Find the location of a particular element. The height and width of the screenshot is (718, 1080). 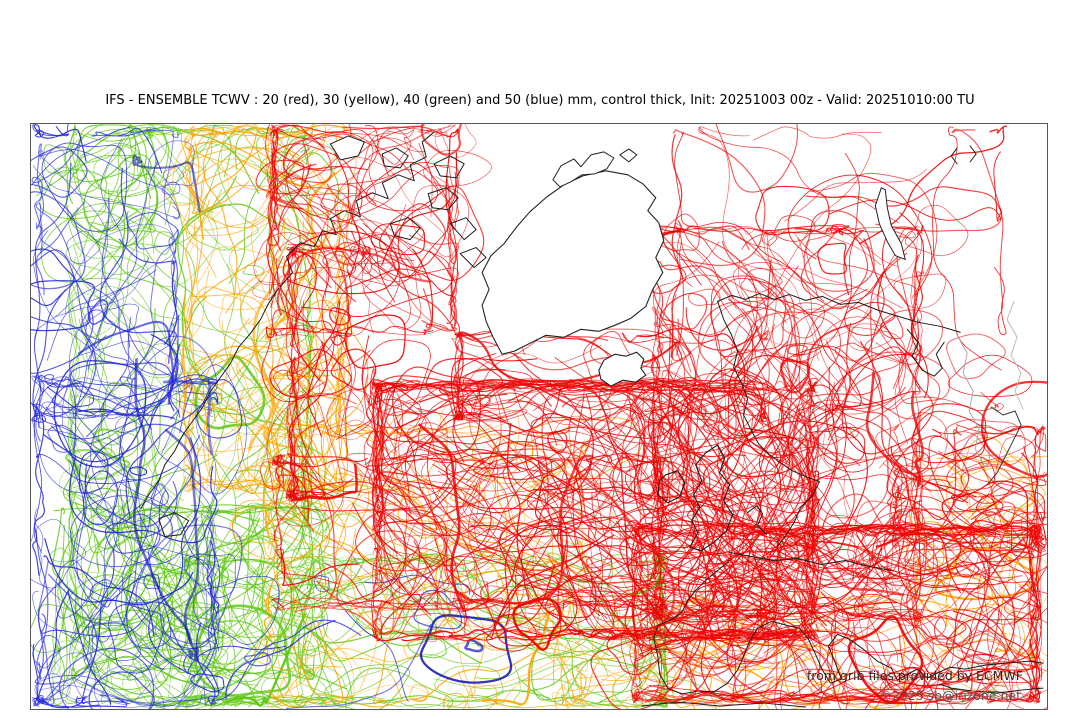

coastline-greenland is located at coordinates (573, 262).